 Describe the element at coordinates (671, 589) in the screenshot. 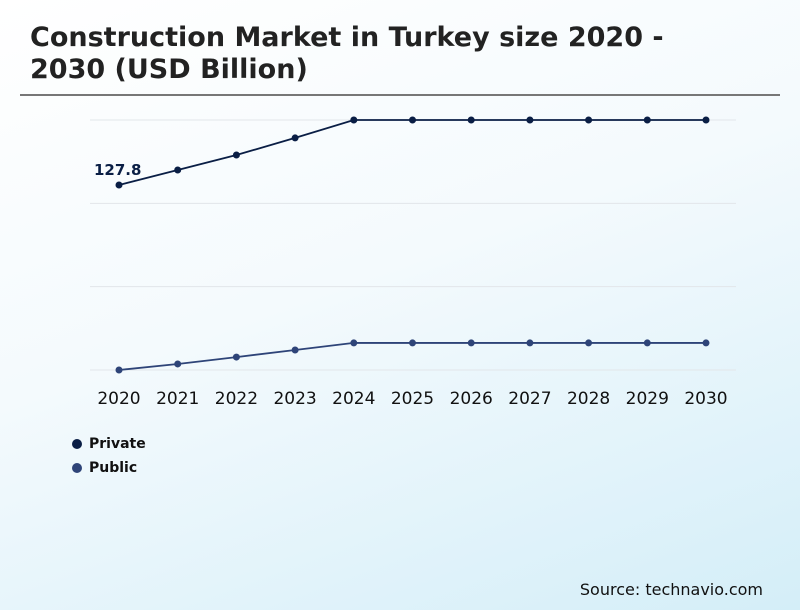

I see `source-note: Source: technavio.com` at that location.